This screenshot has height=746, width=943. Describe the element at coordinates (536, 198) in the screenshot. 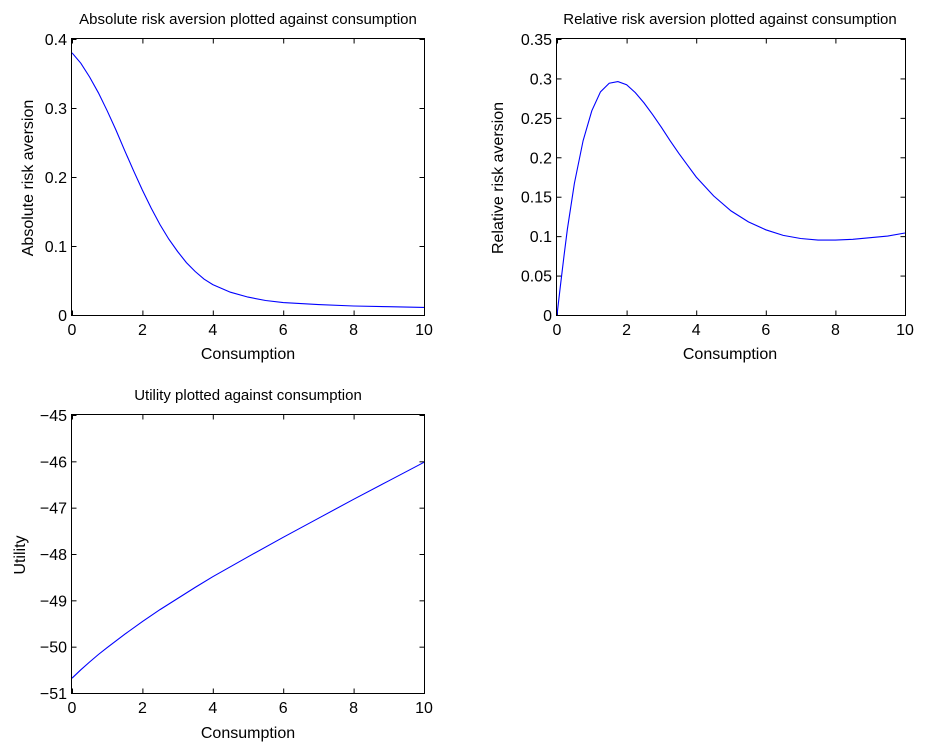

I see `y-tick-label: 0.15` at that location.